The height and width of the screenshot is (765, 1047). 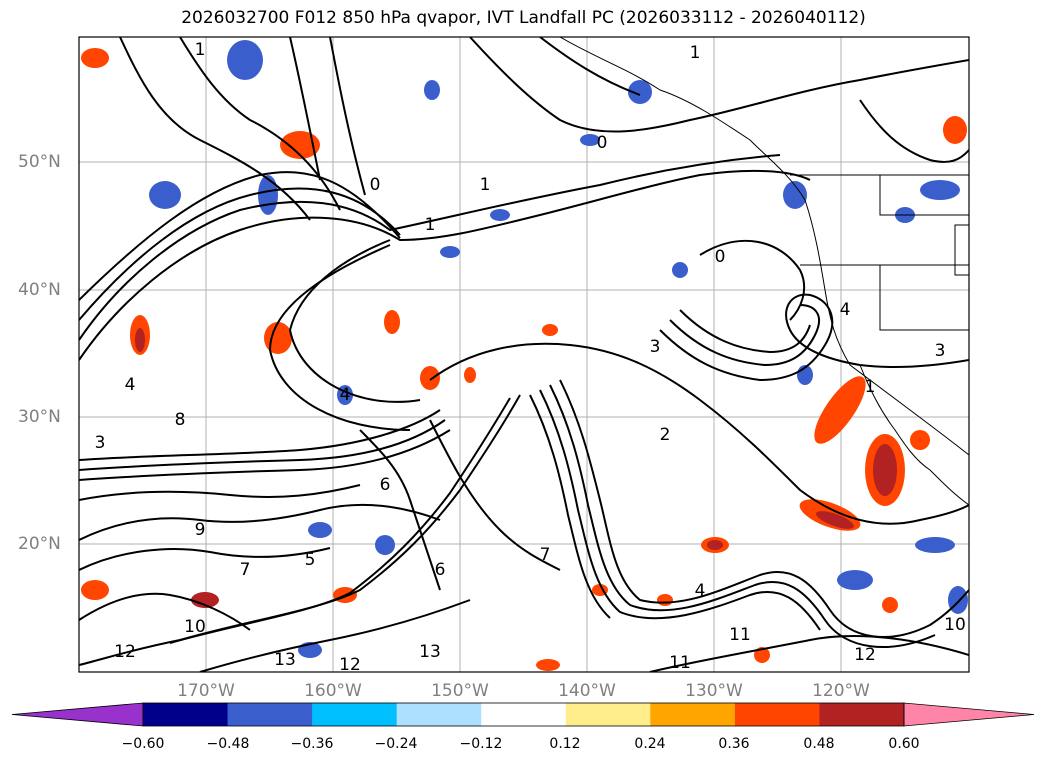 What do you see at coordinates (714, 691) in the screenshot?
I see `lon-label-130w: 130°W` at bounding box center [714, 691].